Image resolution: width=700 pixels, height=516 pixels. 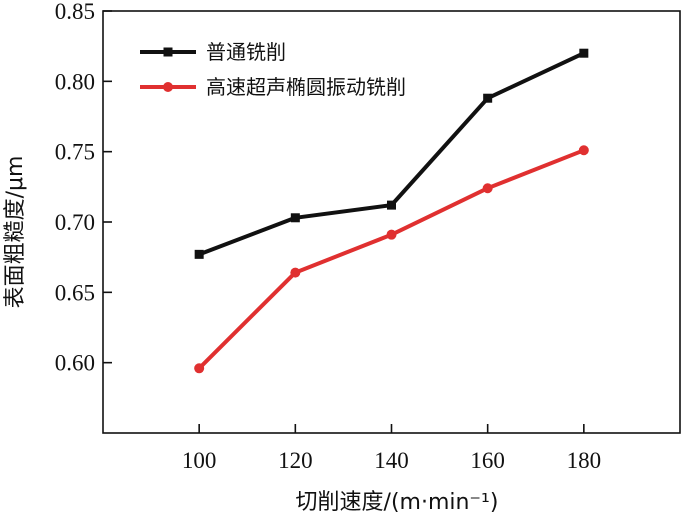 What do you see at coordinates (584, 460) in the screenshot?
I see `x-tick-label: 180` at bounding box center [584, 460].